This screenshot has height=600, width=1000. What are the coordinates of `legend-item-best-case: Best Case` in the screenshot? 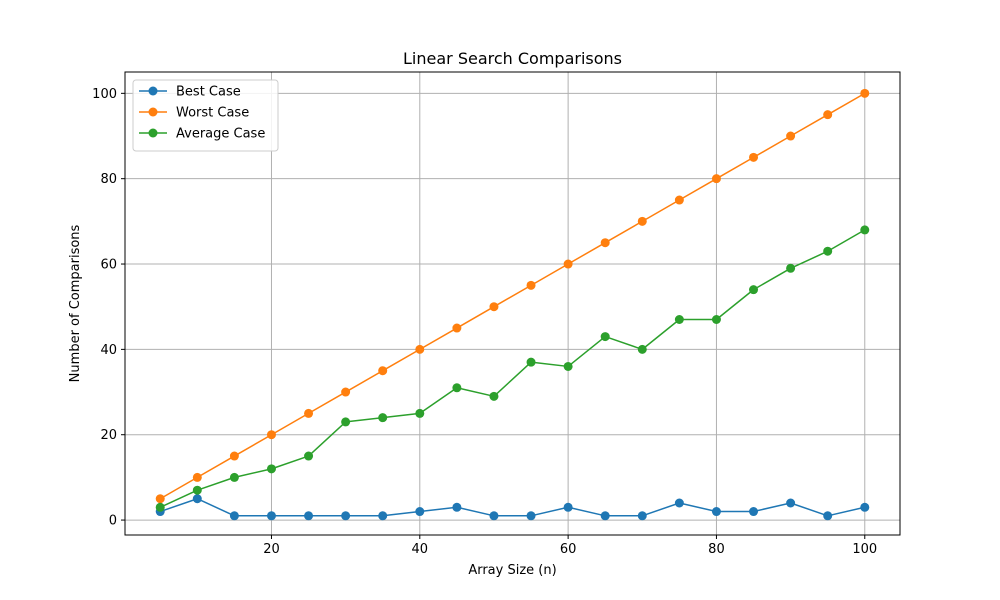 It's located at (190, 92).